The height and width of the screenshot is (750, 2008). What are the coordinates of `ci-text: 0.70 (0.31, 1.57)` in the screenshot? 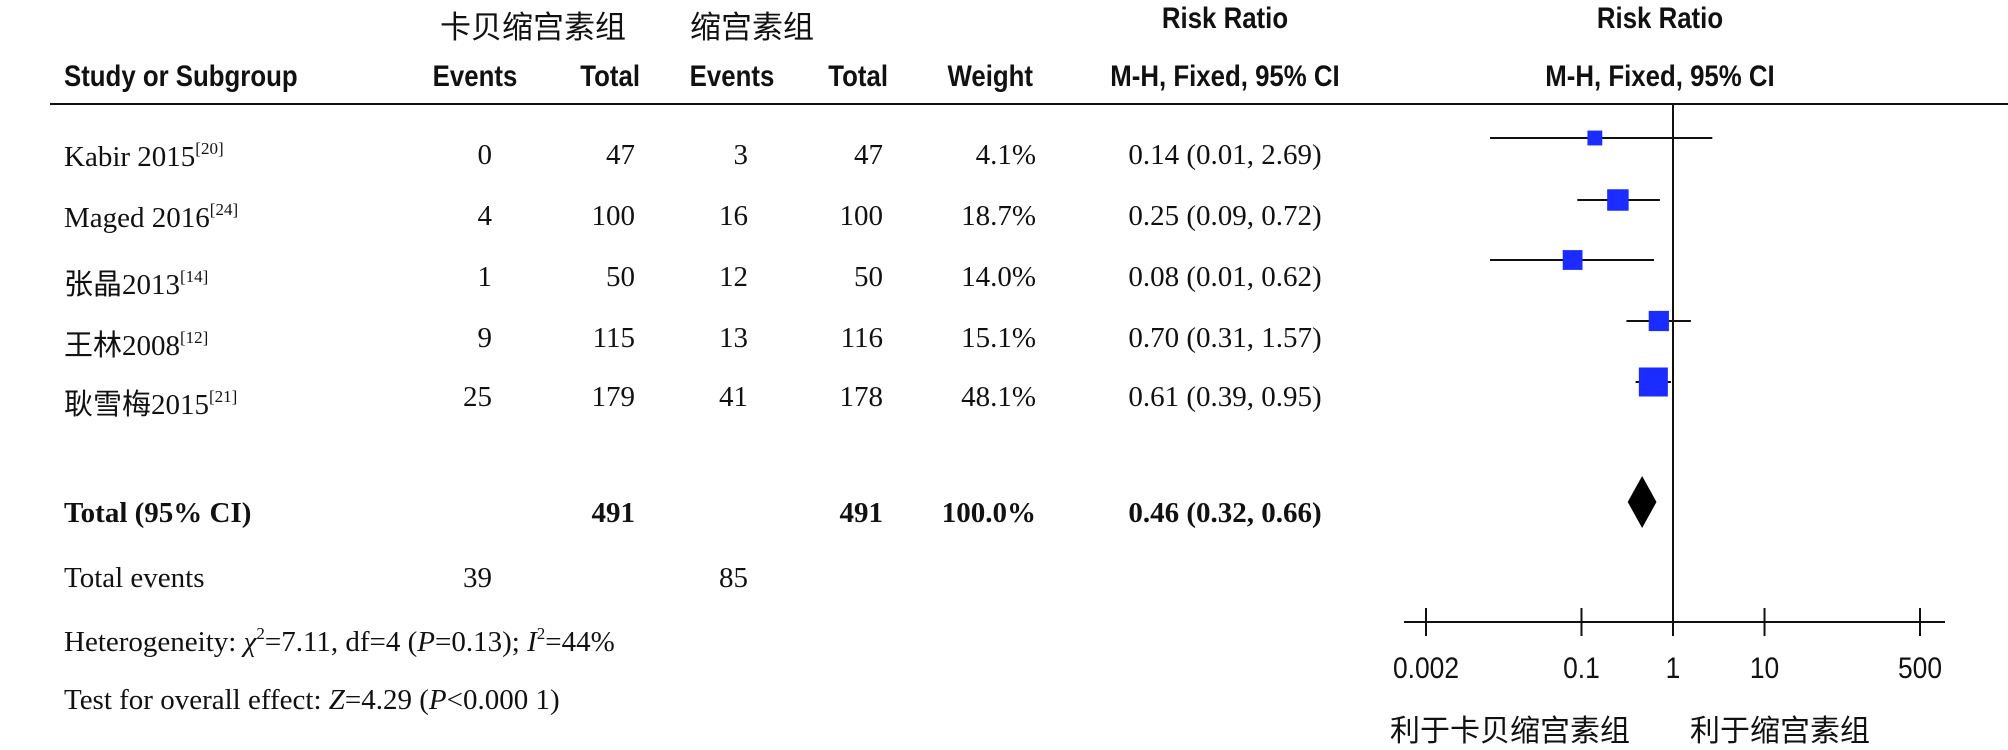 It's located at (1225, 338).